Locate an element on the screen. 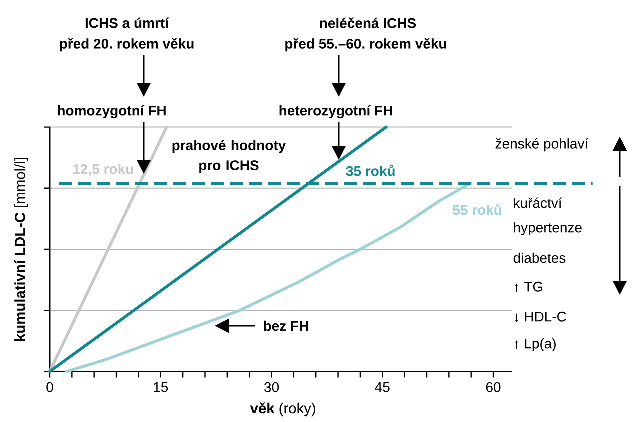 This screenshot has width=633, height=422. x-tick-label: 0 is located at coordinates (50, 387).